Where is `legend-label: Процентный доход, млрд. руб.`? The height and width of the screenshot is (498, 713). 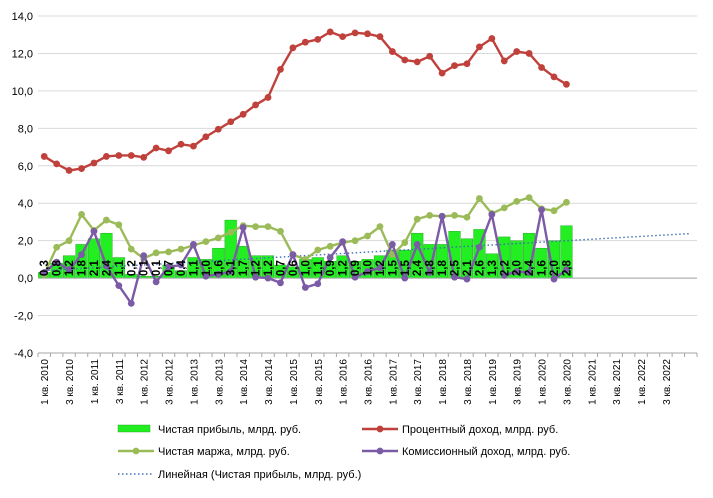 legend-label: Процентный доход, млрд. руб. is located at coordinates (480, 430).